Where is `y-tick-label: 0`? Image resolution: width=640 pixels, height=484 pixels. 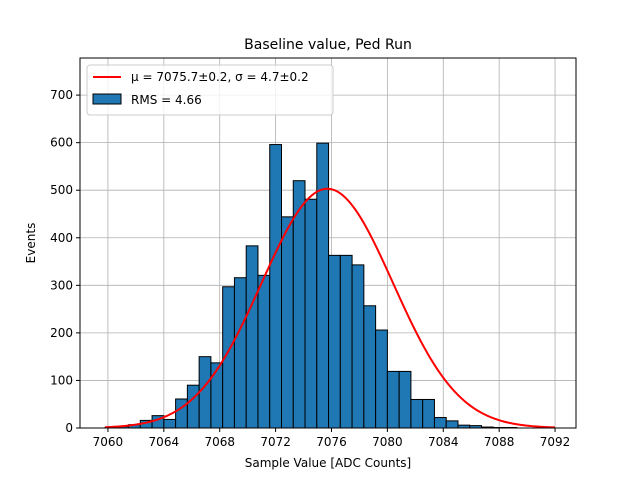
y-tick-label: 0 is located at coordinates (69, 428).